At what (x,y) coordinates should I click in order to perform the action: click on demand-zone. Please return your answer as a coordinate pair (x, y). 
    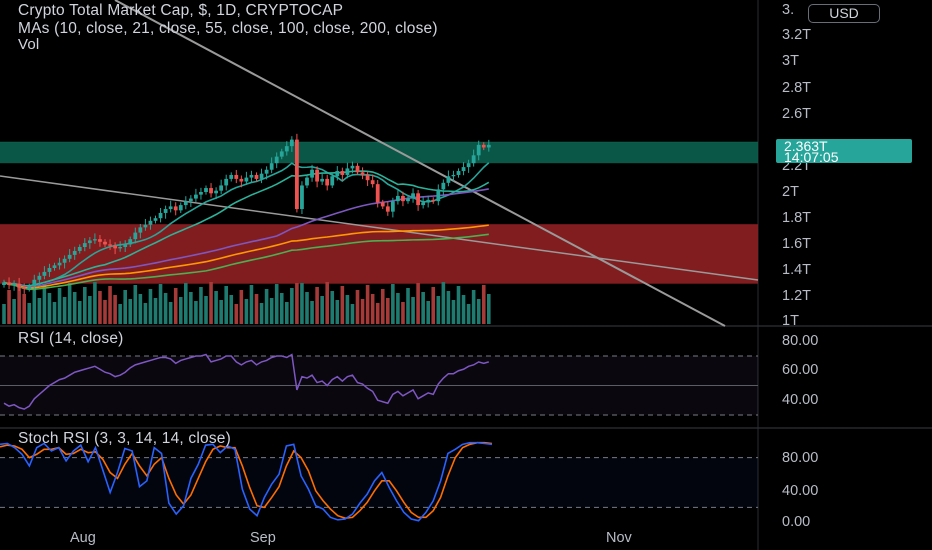
    Looking at the image, I should click on (379, 254).